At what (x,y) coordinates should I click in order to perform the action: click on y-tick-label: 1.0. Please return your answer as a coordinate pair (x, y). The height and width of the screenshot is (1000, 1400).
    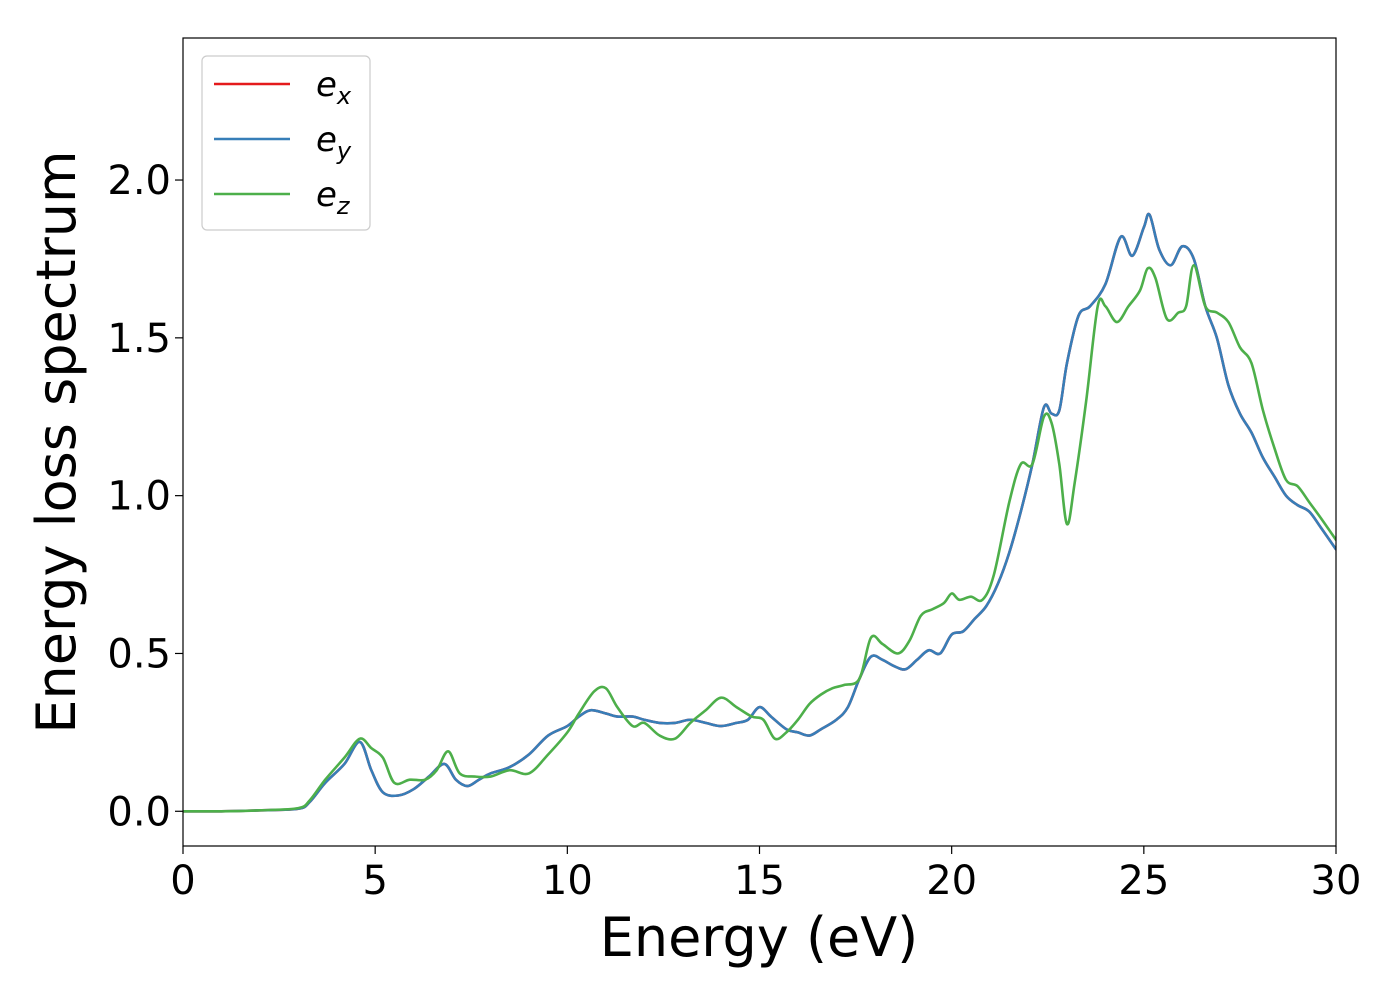
    Looking at the image, I should click on (139, 497).